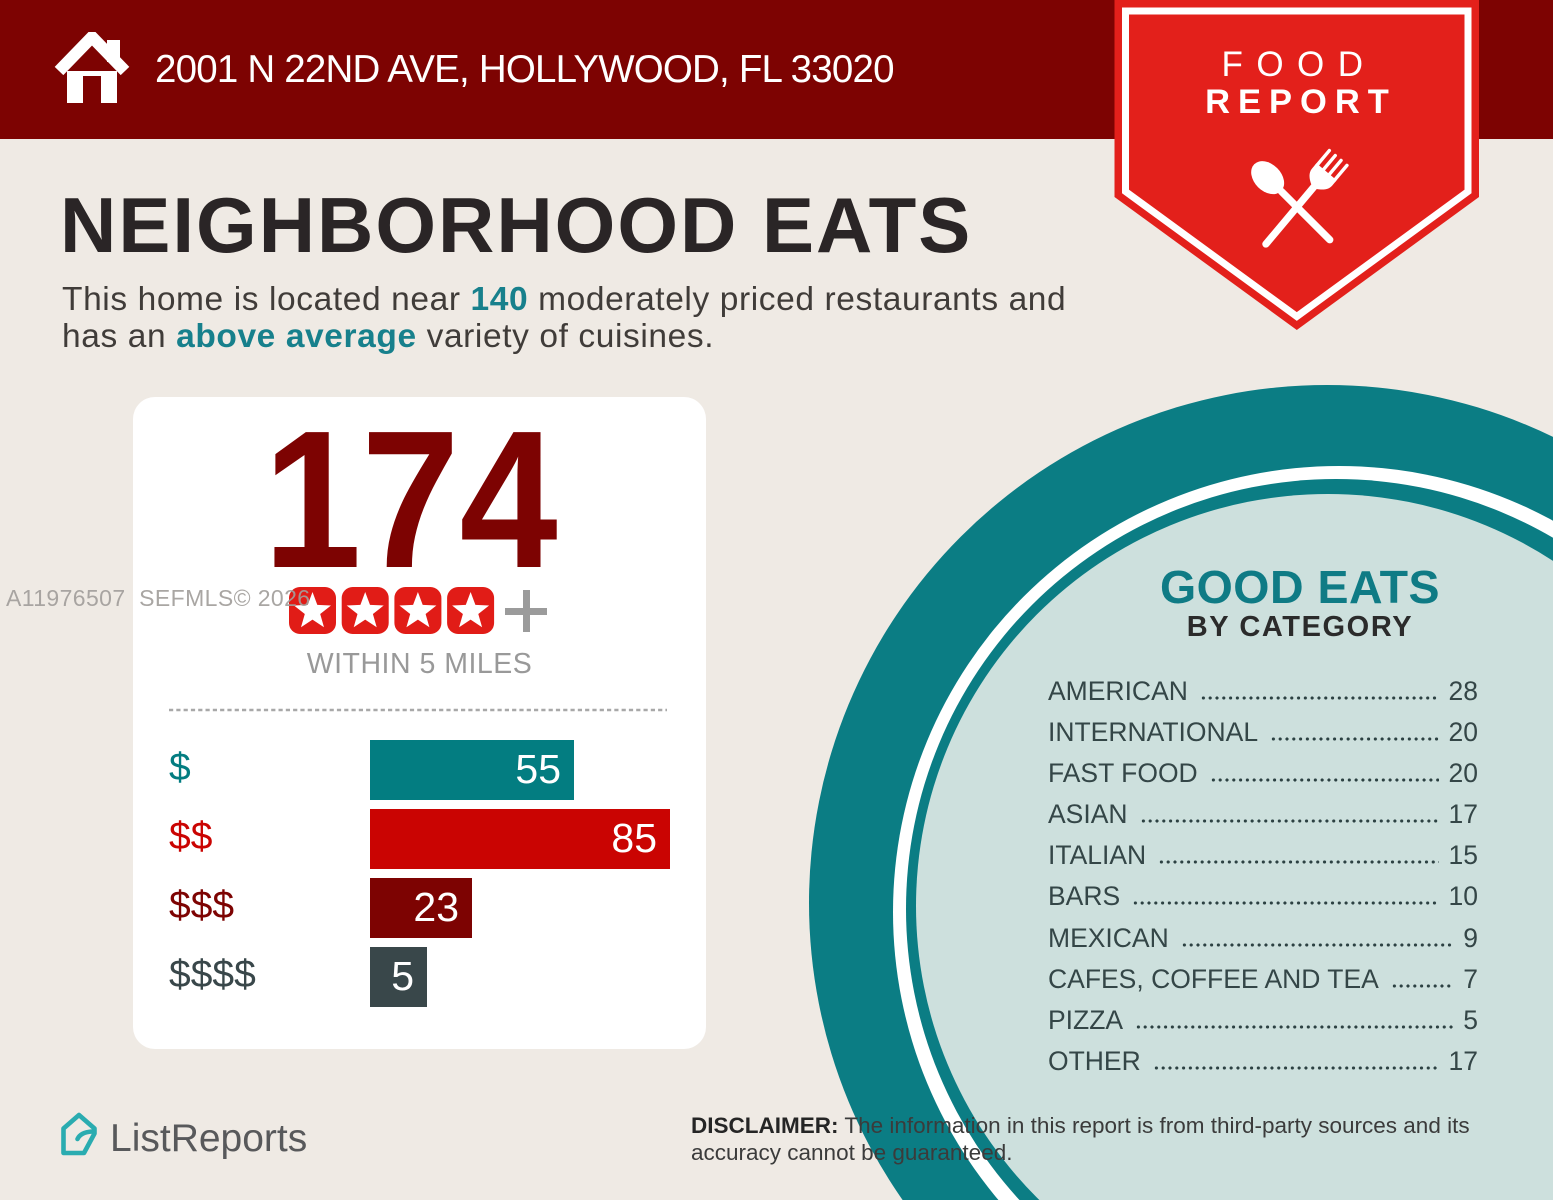 This screenshot has width=1553, height=1200. What do you see at coordinates (1301, 102) in the screenshot?
I see `svg-text: REPORT` at bounding box center [1301, 102].